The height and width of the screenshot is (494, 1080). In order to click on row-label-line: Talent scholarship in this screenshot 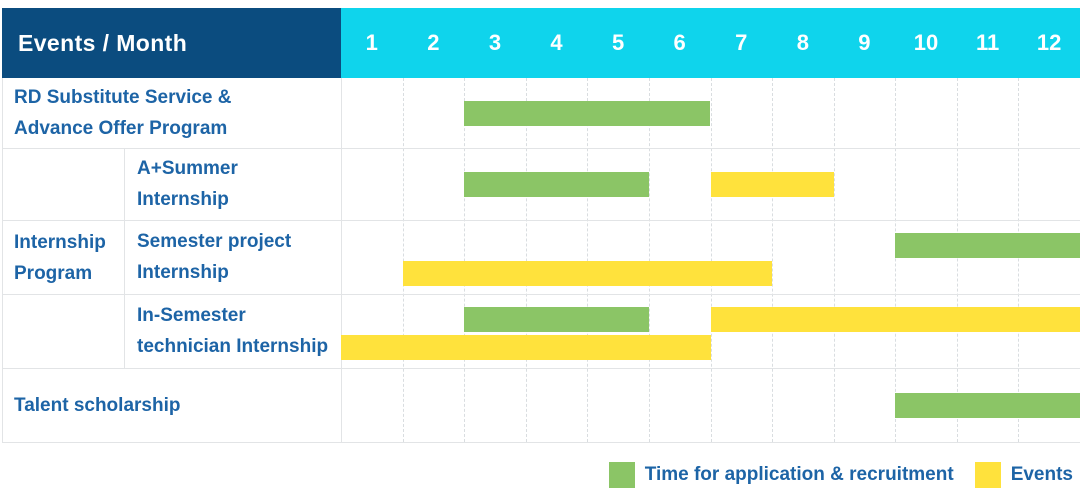, I will do `click(97, 405)`.